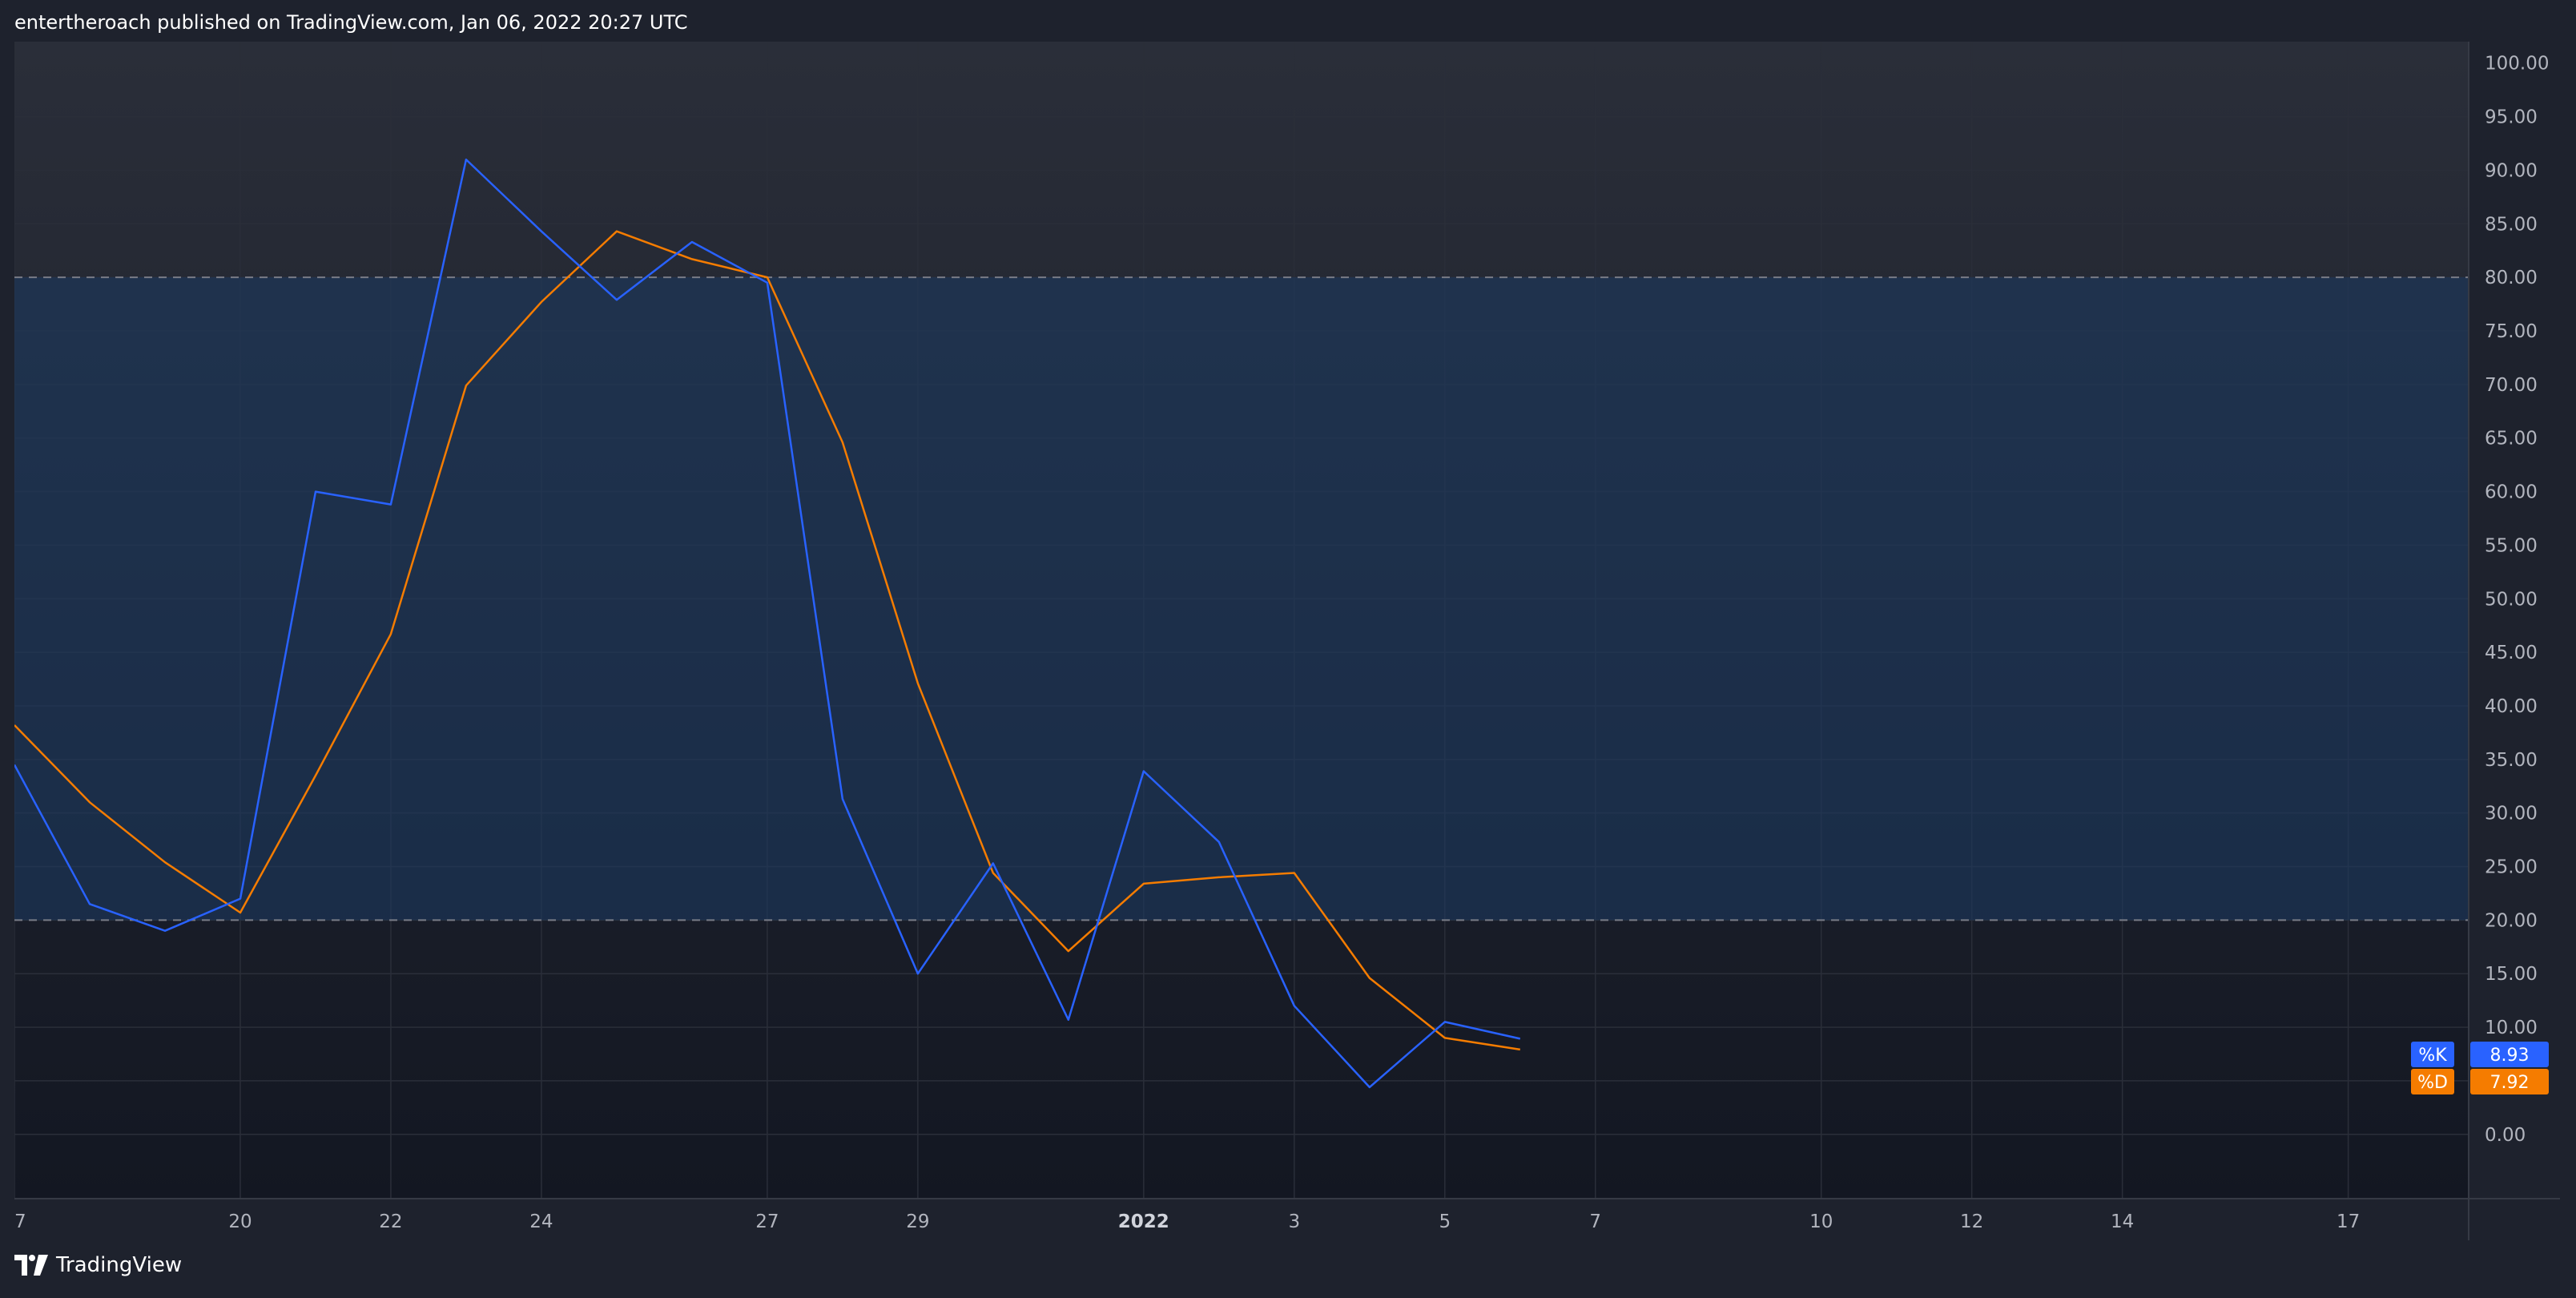 The height and width of the screenshot is (1298, 2576). I want to click on x-tick-label: 2022, so click(1143, 1222).